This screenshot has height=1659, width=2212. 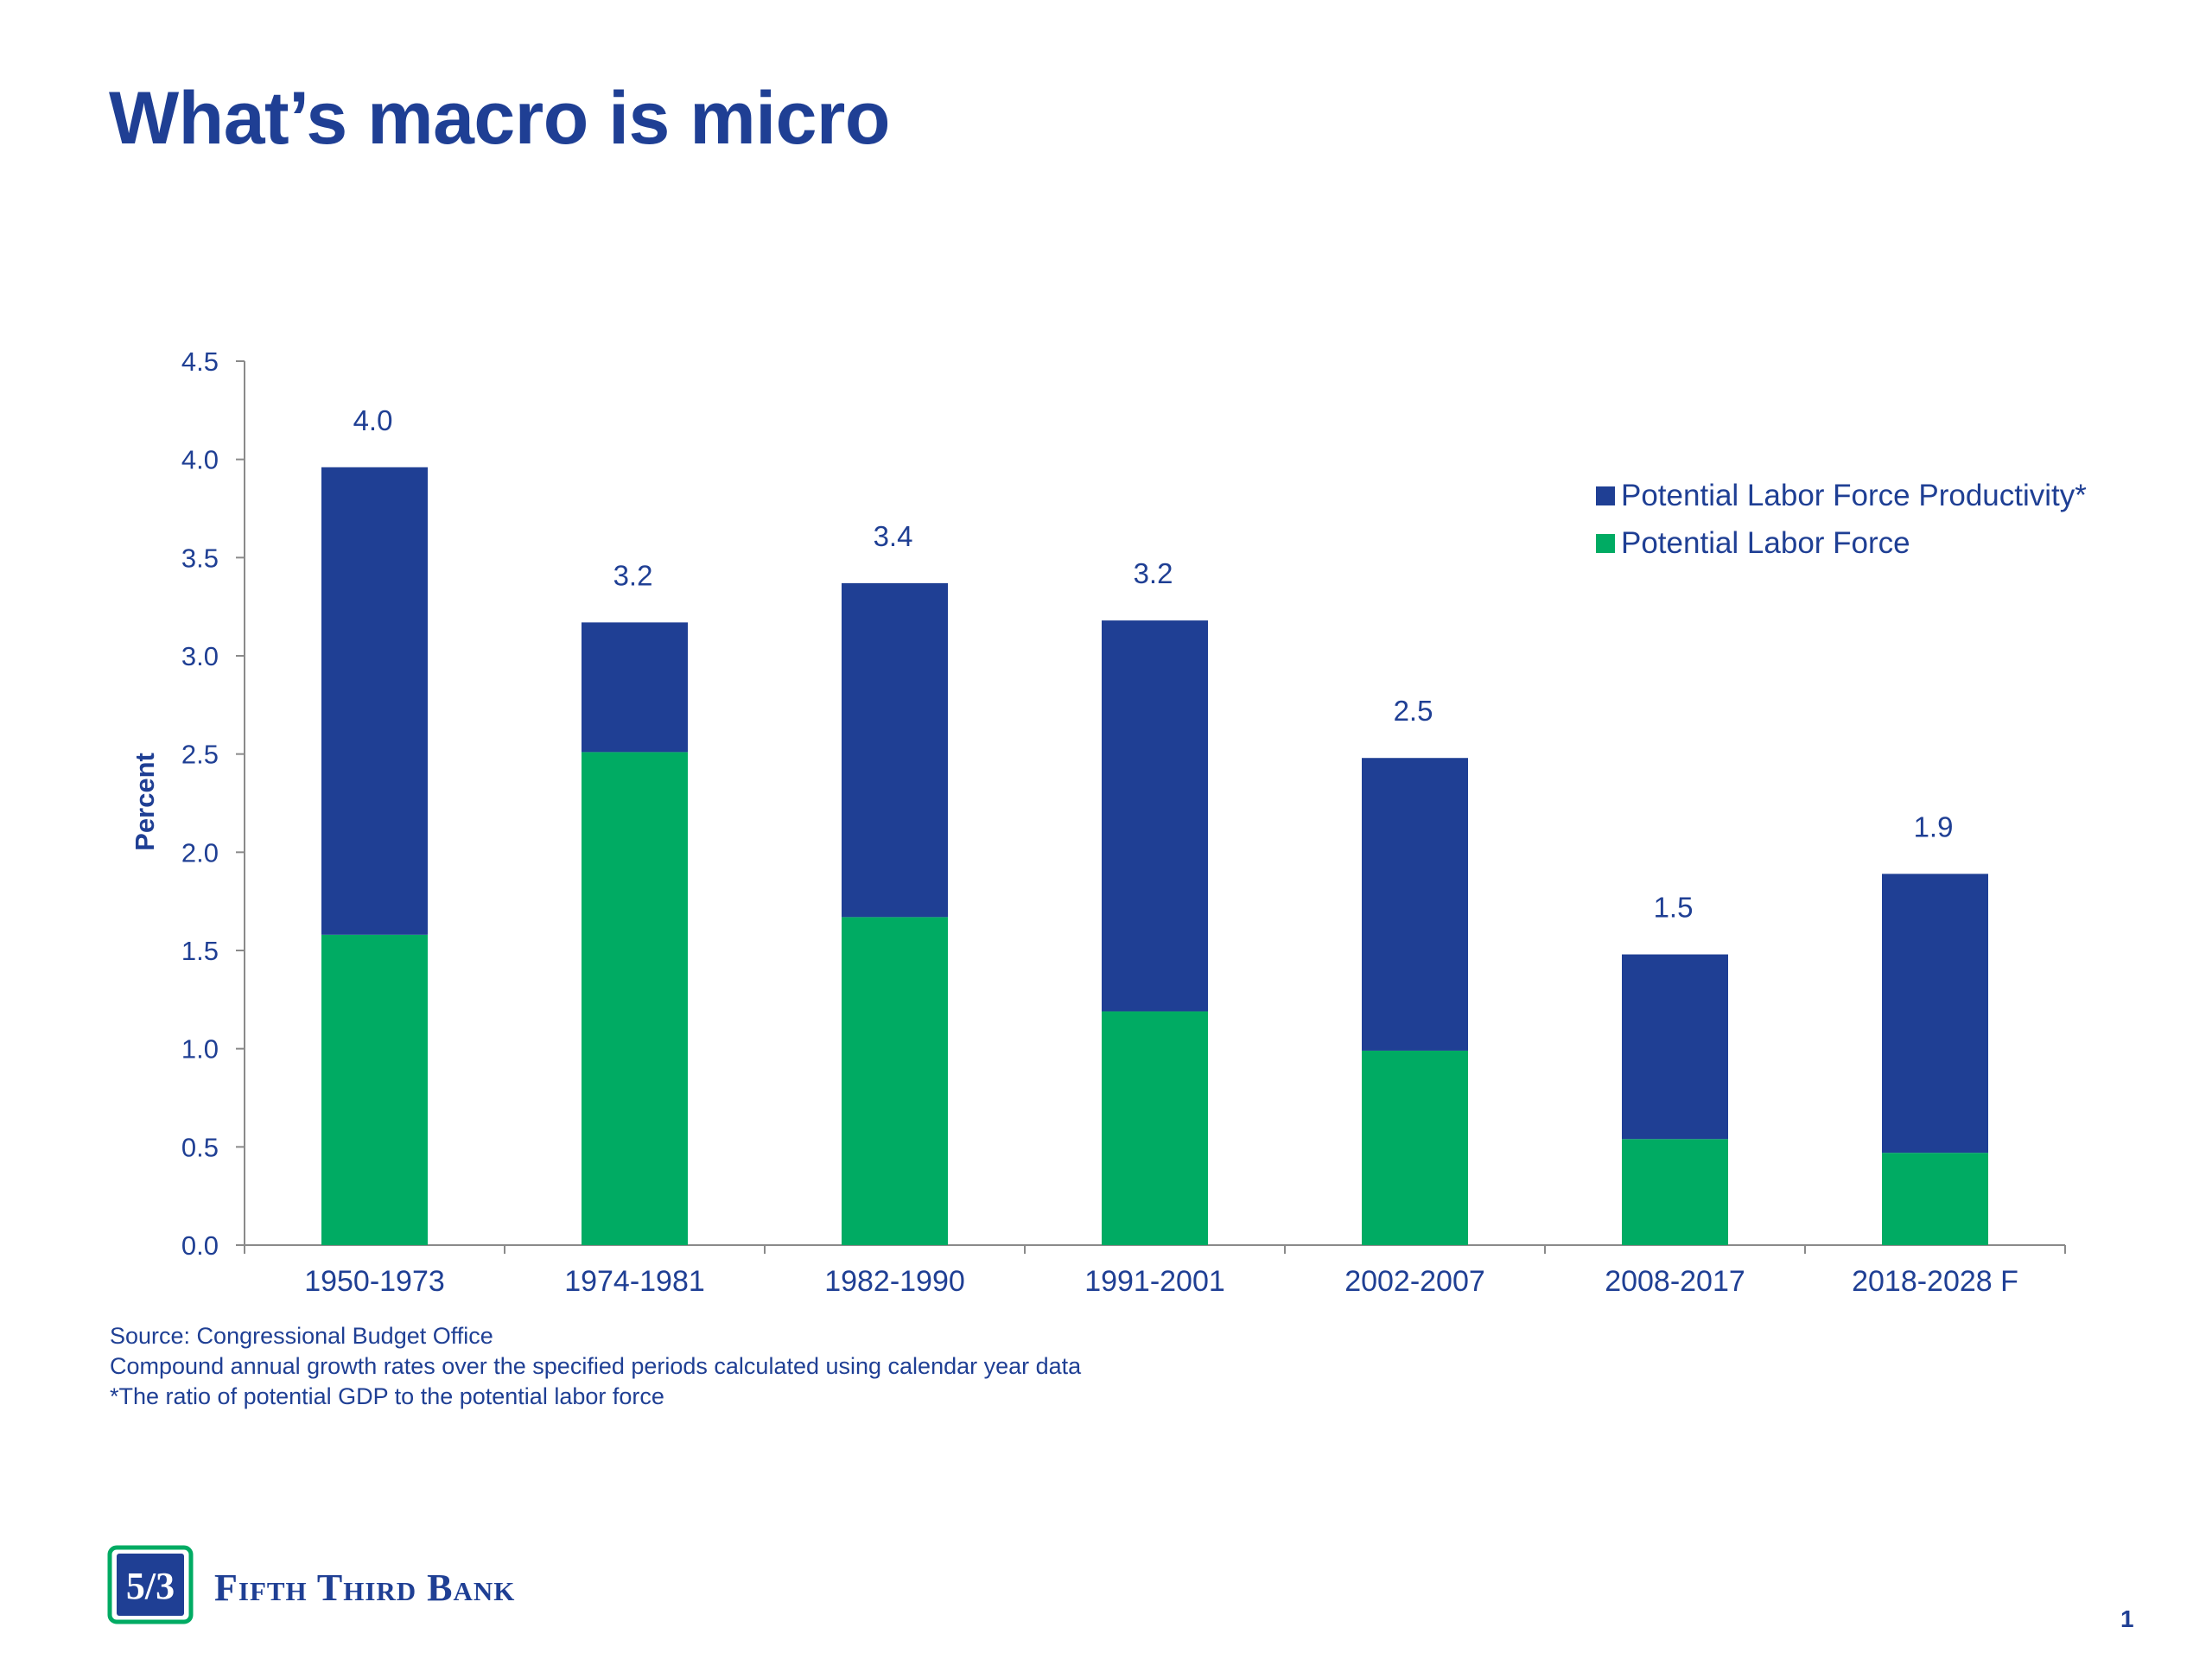 What do you see at coordinates (365, 1588) in the screenshot?
I see `brand-name: Fifth Third Bank` at bounding box center [365, 1588].